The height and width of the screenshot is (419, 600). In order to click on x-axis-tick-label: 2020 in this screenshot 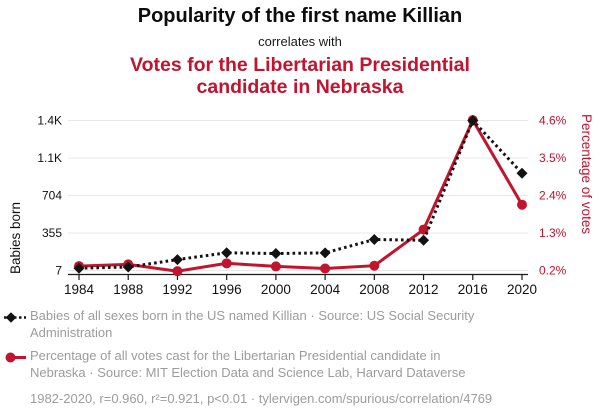, I will do `click(522, 289)`.